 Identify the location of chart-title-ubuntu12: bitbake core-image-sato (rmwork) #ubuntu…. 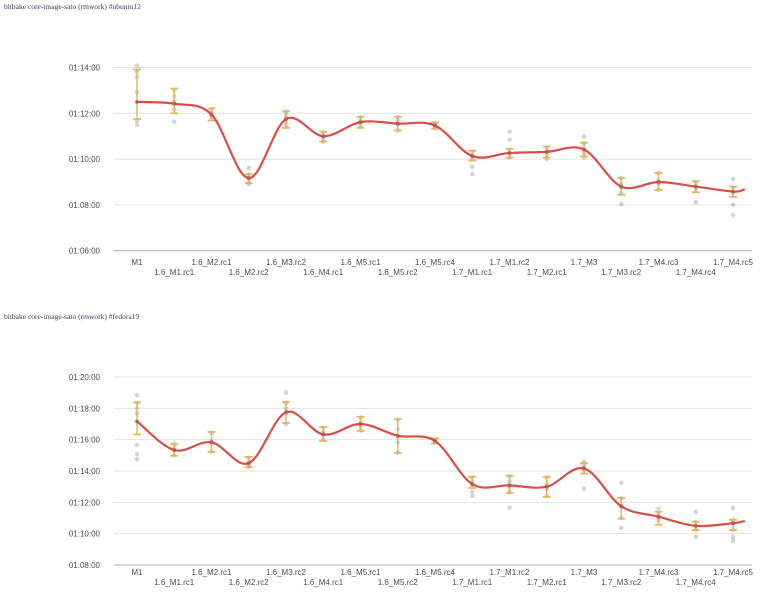
(72, 6).